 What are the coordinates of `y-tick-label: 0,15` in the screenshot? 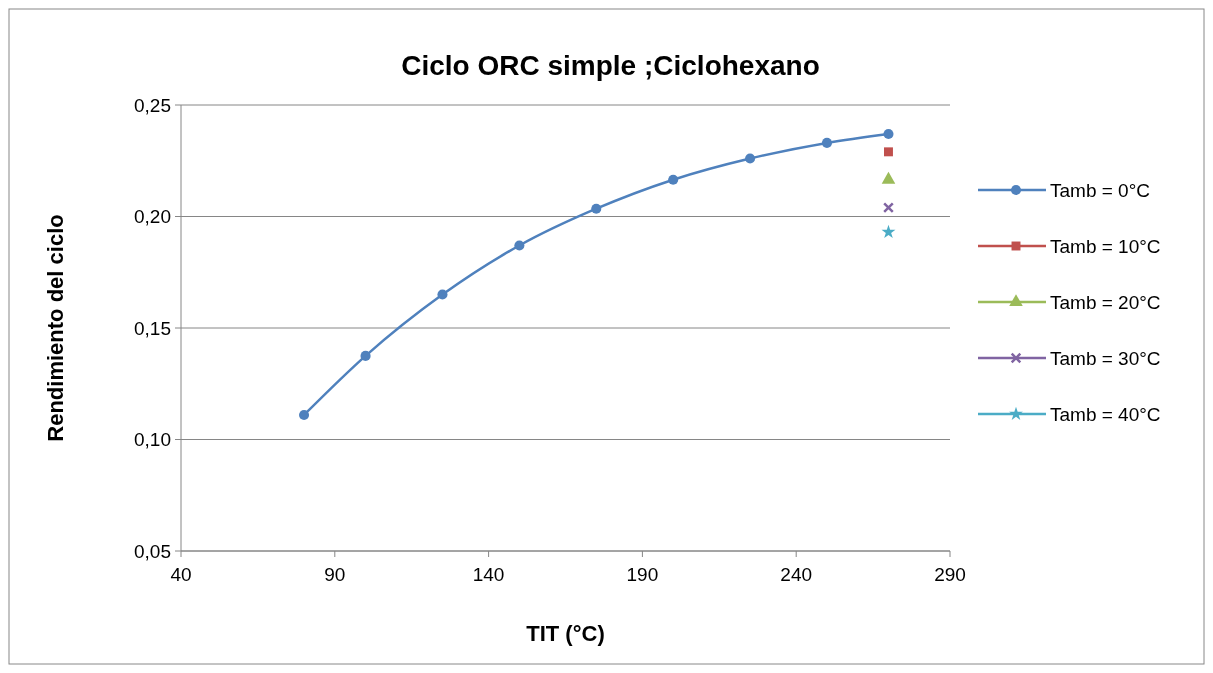 It's located at (152, 328).